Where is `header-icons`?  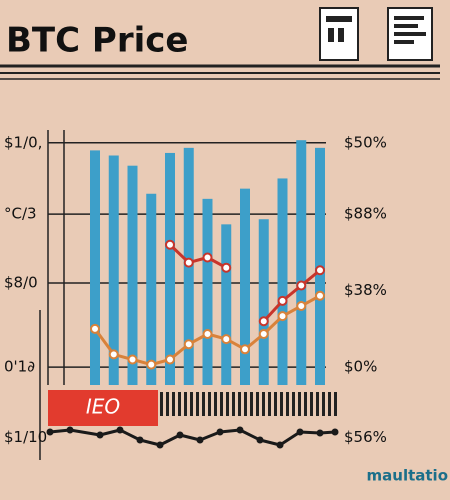 header-icons is located at coordinates (376, 34).